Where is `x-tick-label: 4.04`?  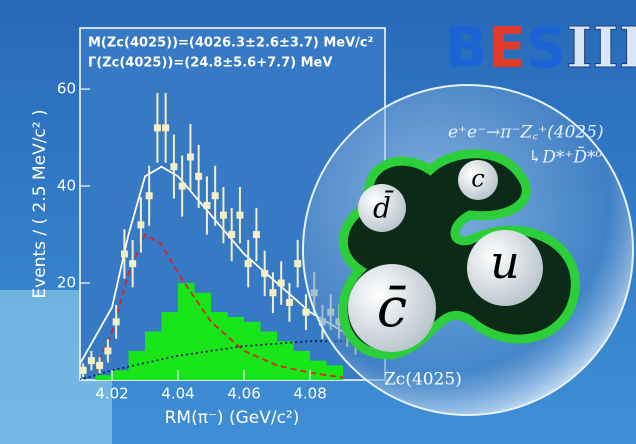 x-tick-label: 4.04 is located at coordinates (177, 394).